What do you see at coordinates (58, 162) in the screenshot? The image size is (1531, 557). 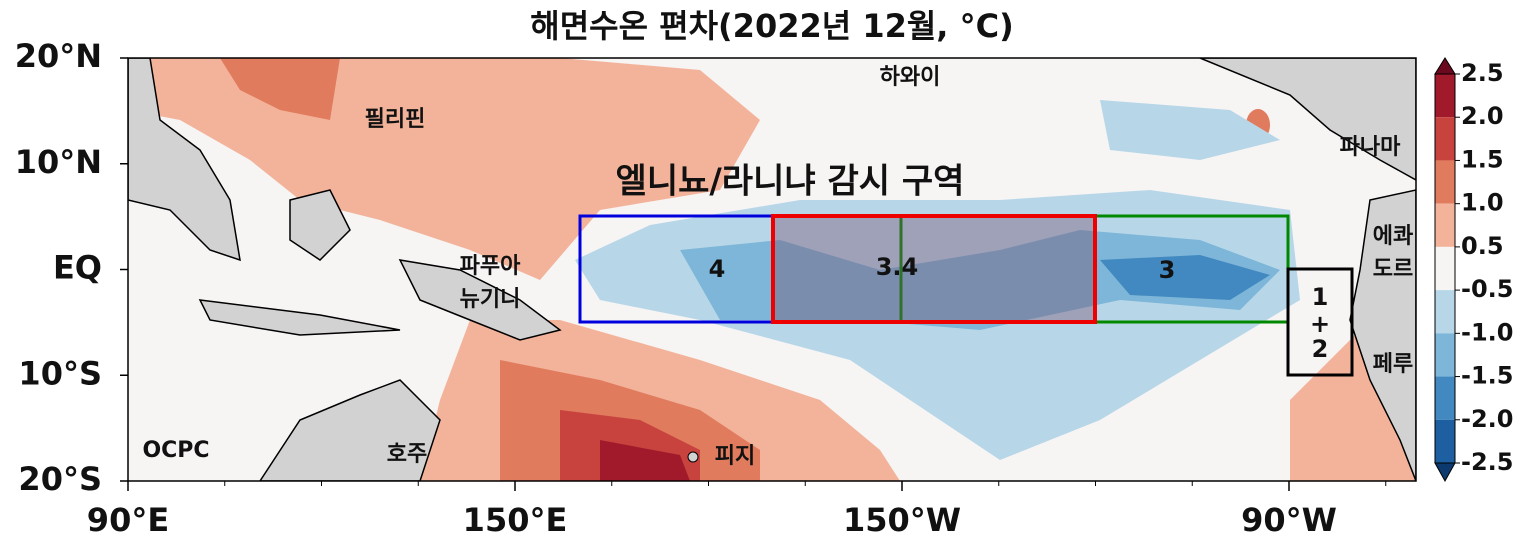 I see `lat-label: 10°N` at bounding box center [58, 162].